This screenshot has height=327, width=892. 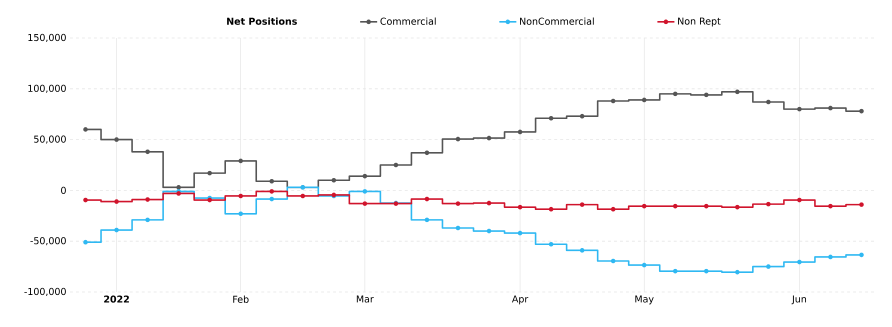 I want to click on x-tick-label: Apr, so click(x=520, y=300).